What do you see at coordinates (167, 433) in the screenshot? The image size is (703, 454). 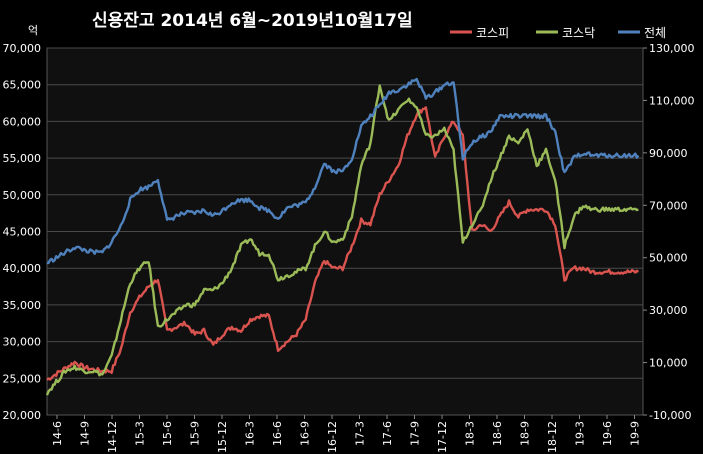 I see `x-axis-tick-label: 15-6` at bounding box center [167, 433].